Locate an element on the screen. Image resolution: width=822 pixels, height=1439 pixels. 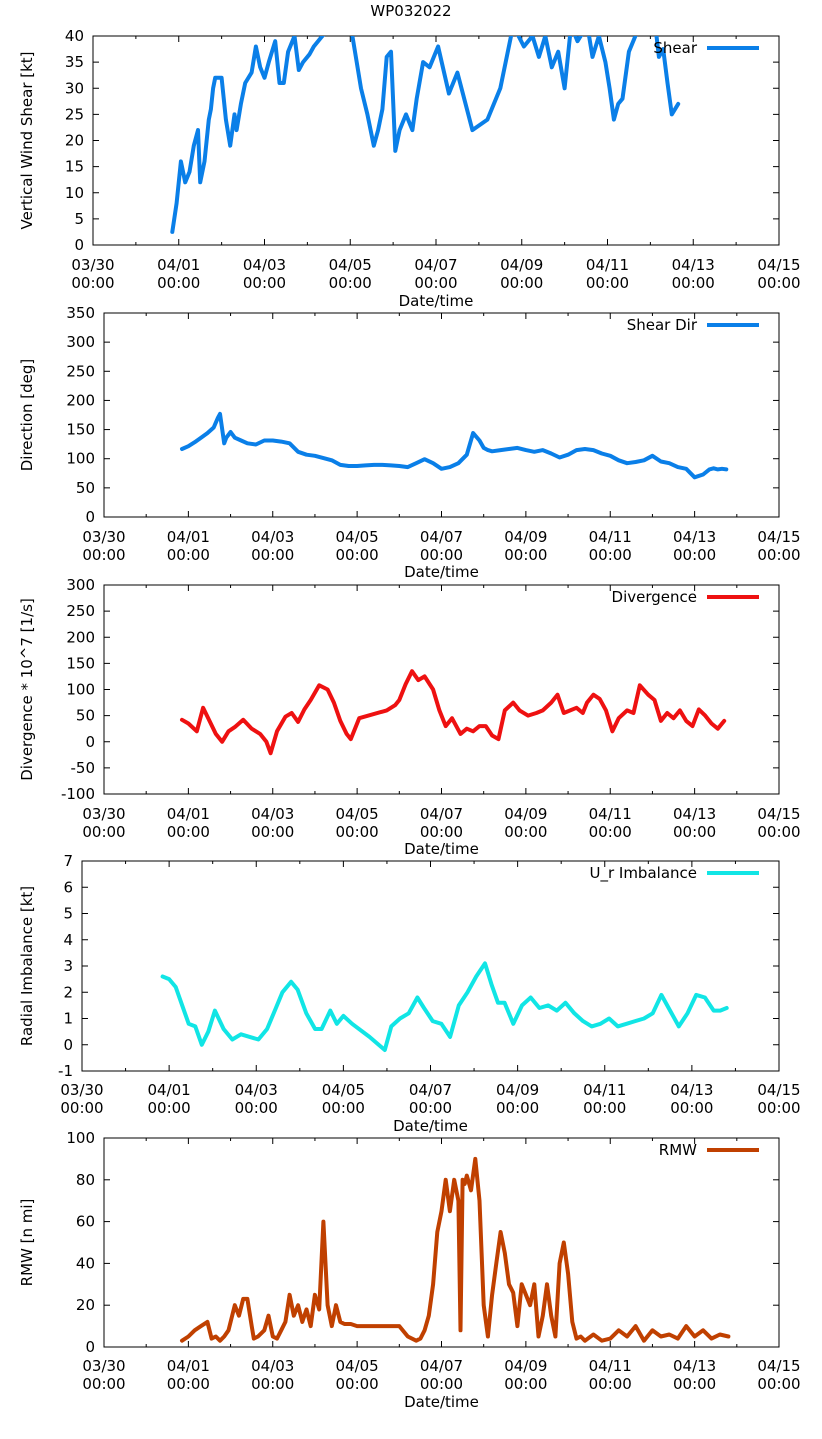
chart5-ytick-label: 60 is located at coordinates (85, 1222).